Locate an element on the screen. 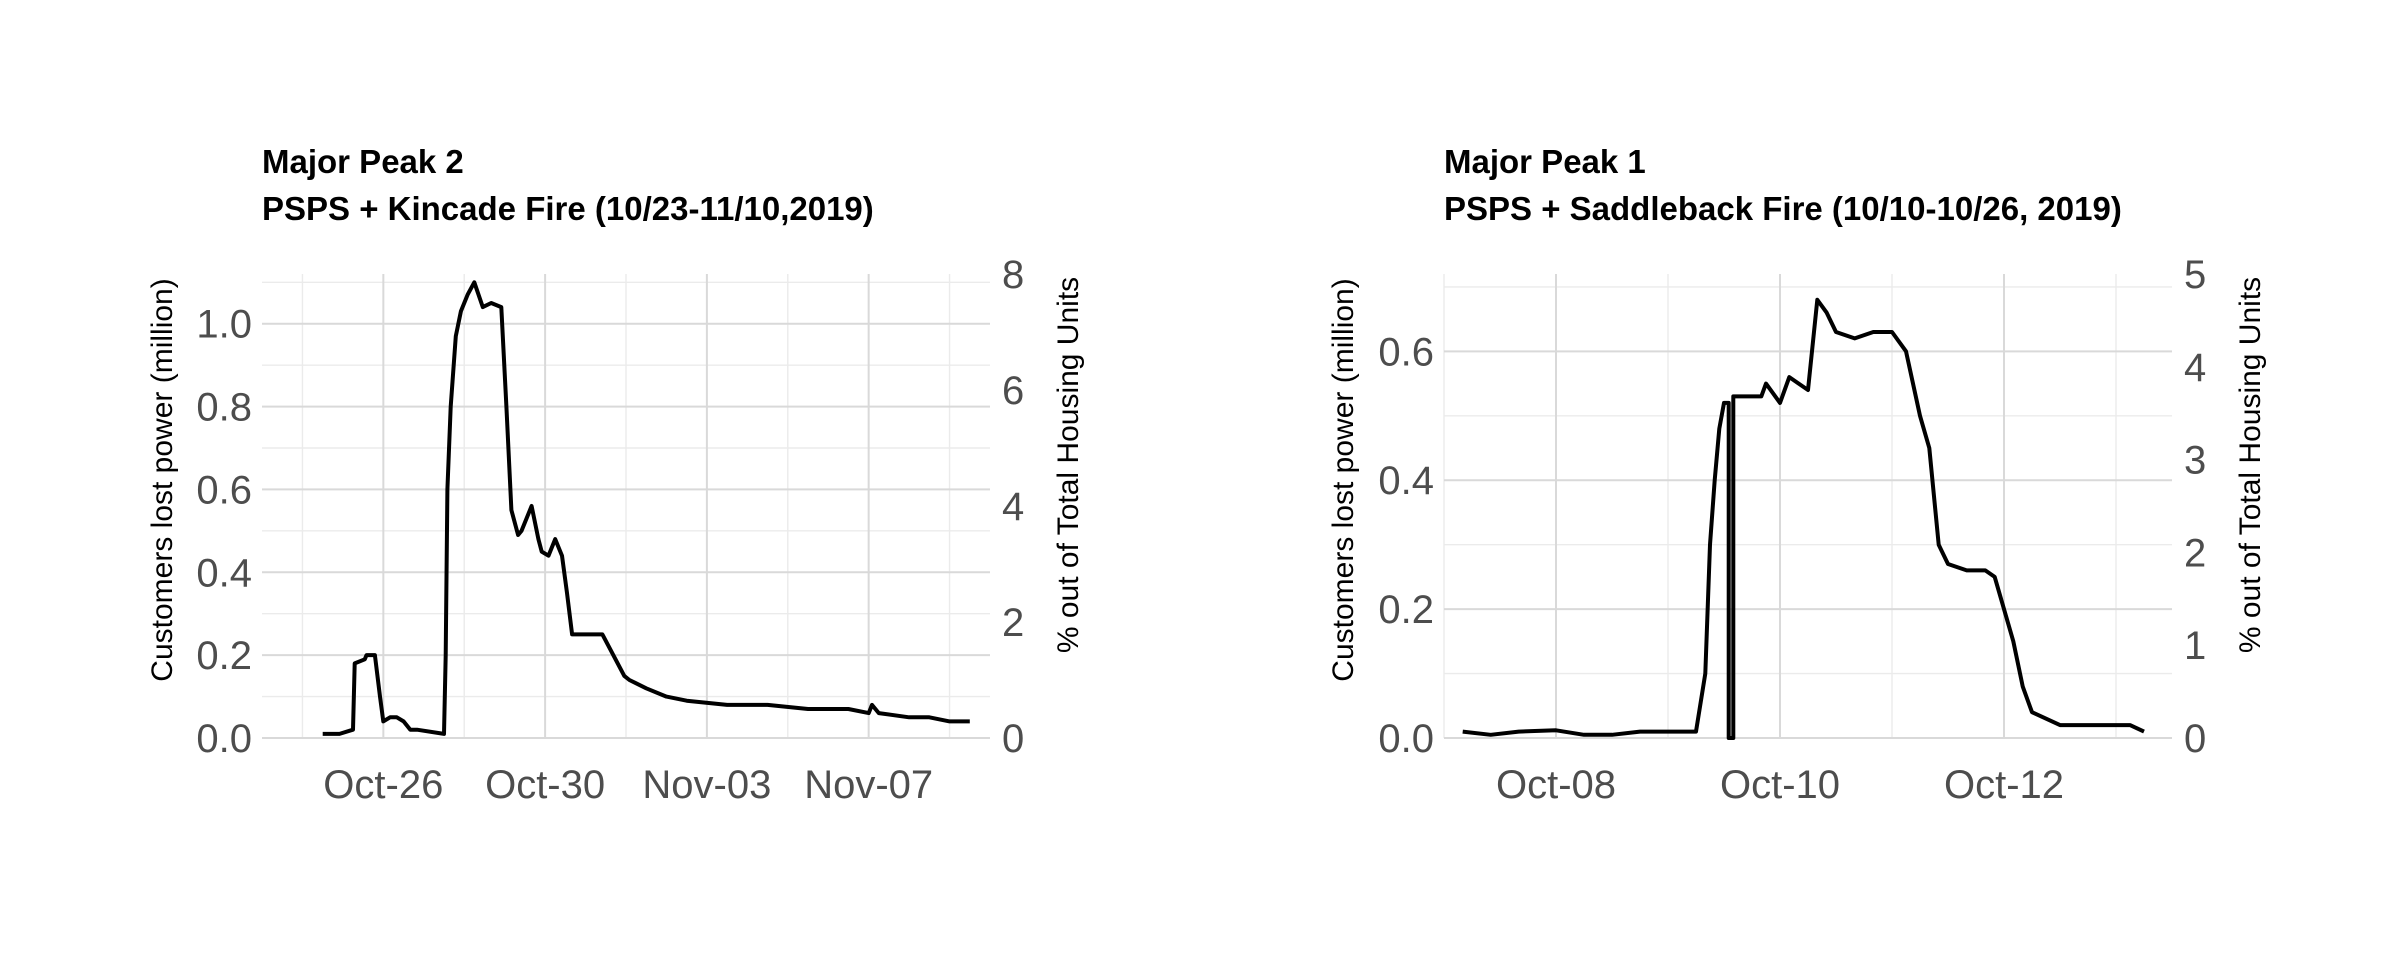 This screenshot has height=960, width=2400. y-tick-label: 0.8 is located at coordinates (224, 408).